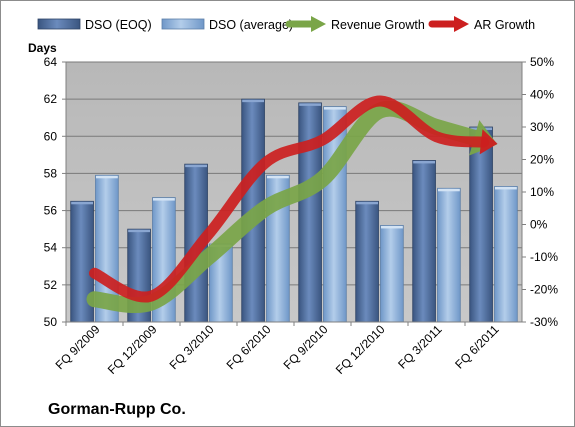  Describe the element at coordinates (251, 25) in the screenshot. I see `legend-label-dso-average: DSO (average)` at that location.